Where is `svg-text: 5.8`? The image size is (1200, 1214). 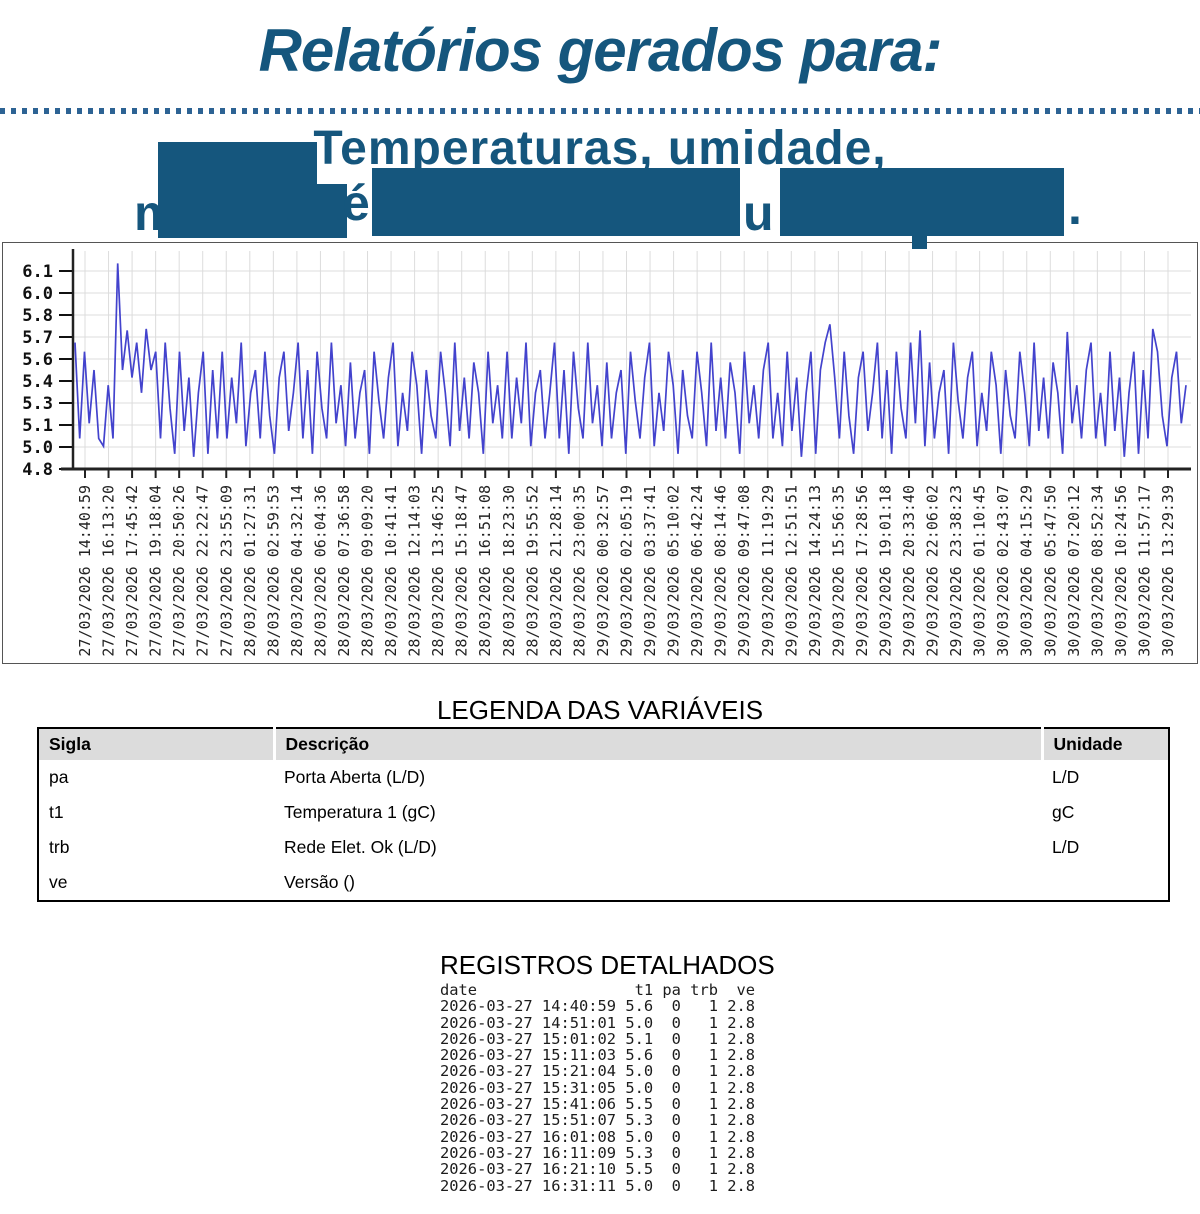
svg-text: 5.8 is located at coordinates (37, 316).